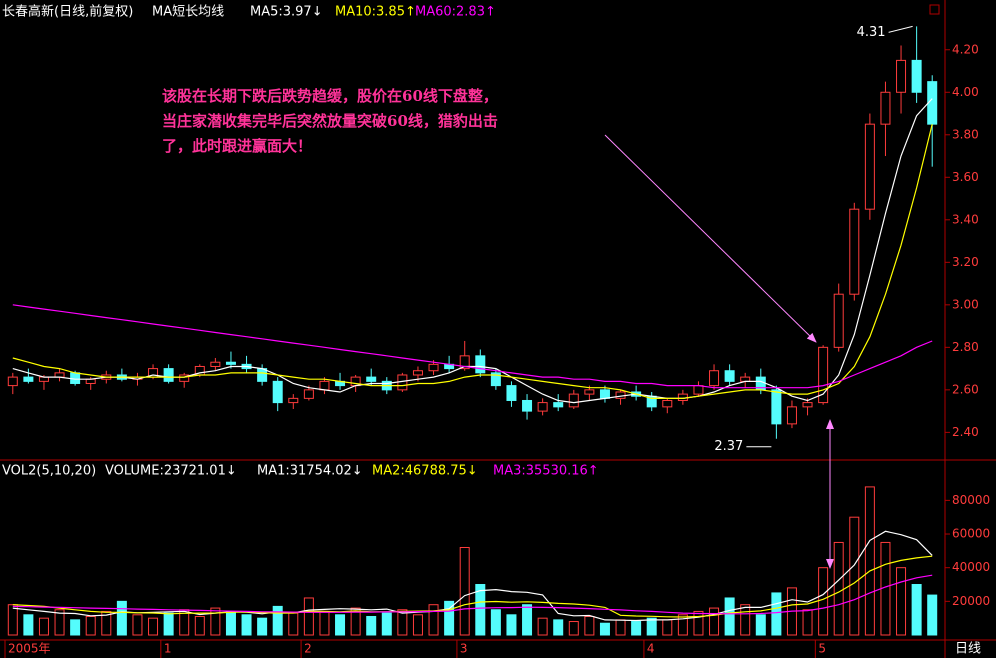 The height and width of the screenshot is (658, 996). I want to click on x-tick-label: 3, so click(464, 649).